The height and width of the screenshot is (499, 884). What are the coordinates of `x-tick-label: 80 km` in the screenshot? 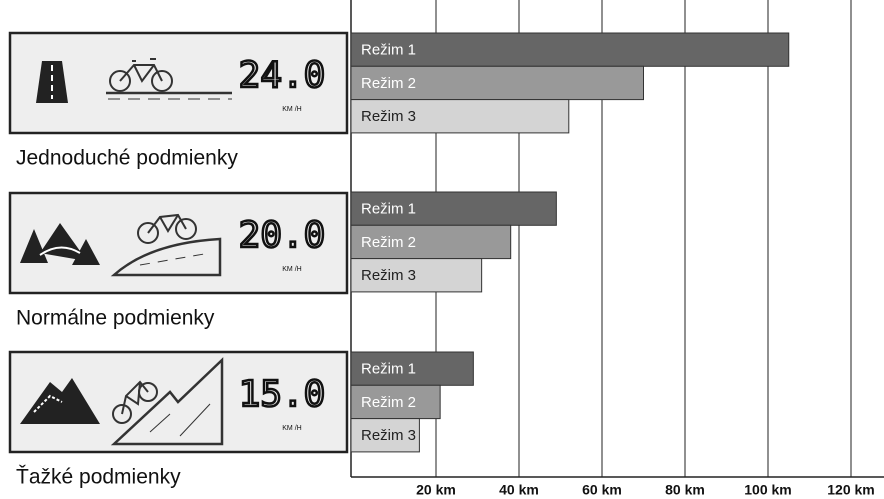 It's located at (685, 490).